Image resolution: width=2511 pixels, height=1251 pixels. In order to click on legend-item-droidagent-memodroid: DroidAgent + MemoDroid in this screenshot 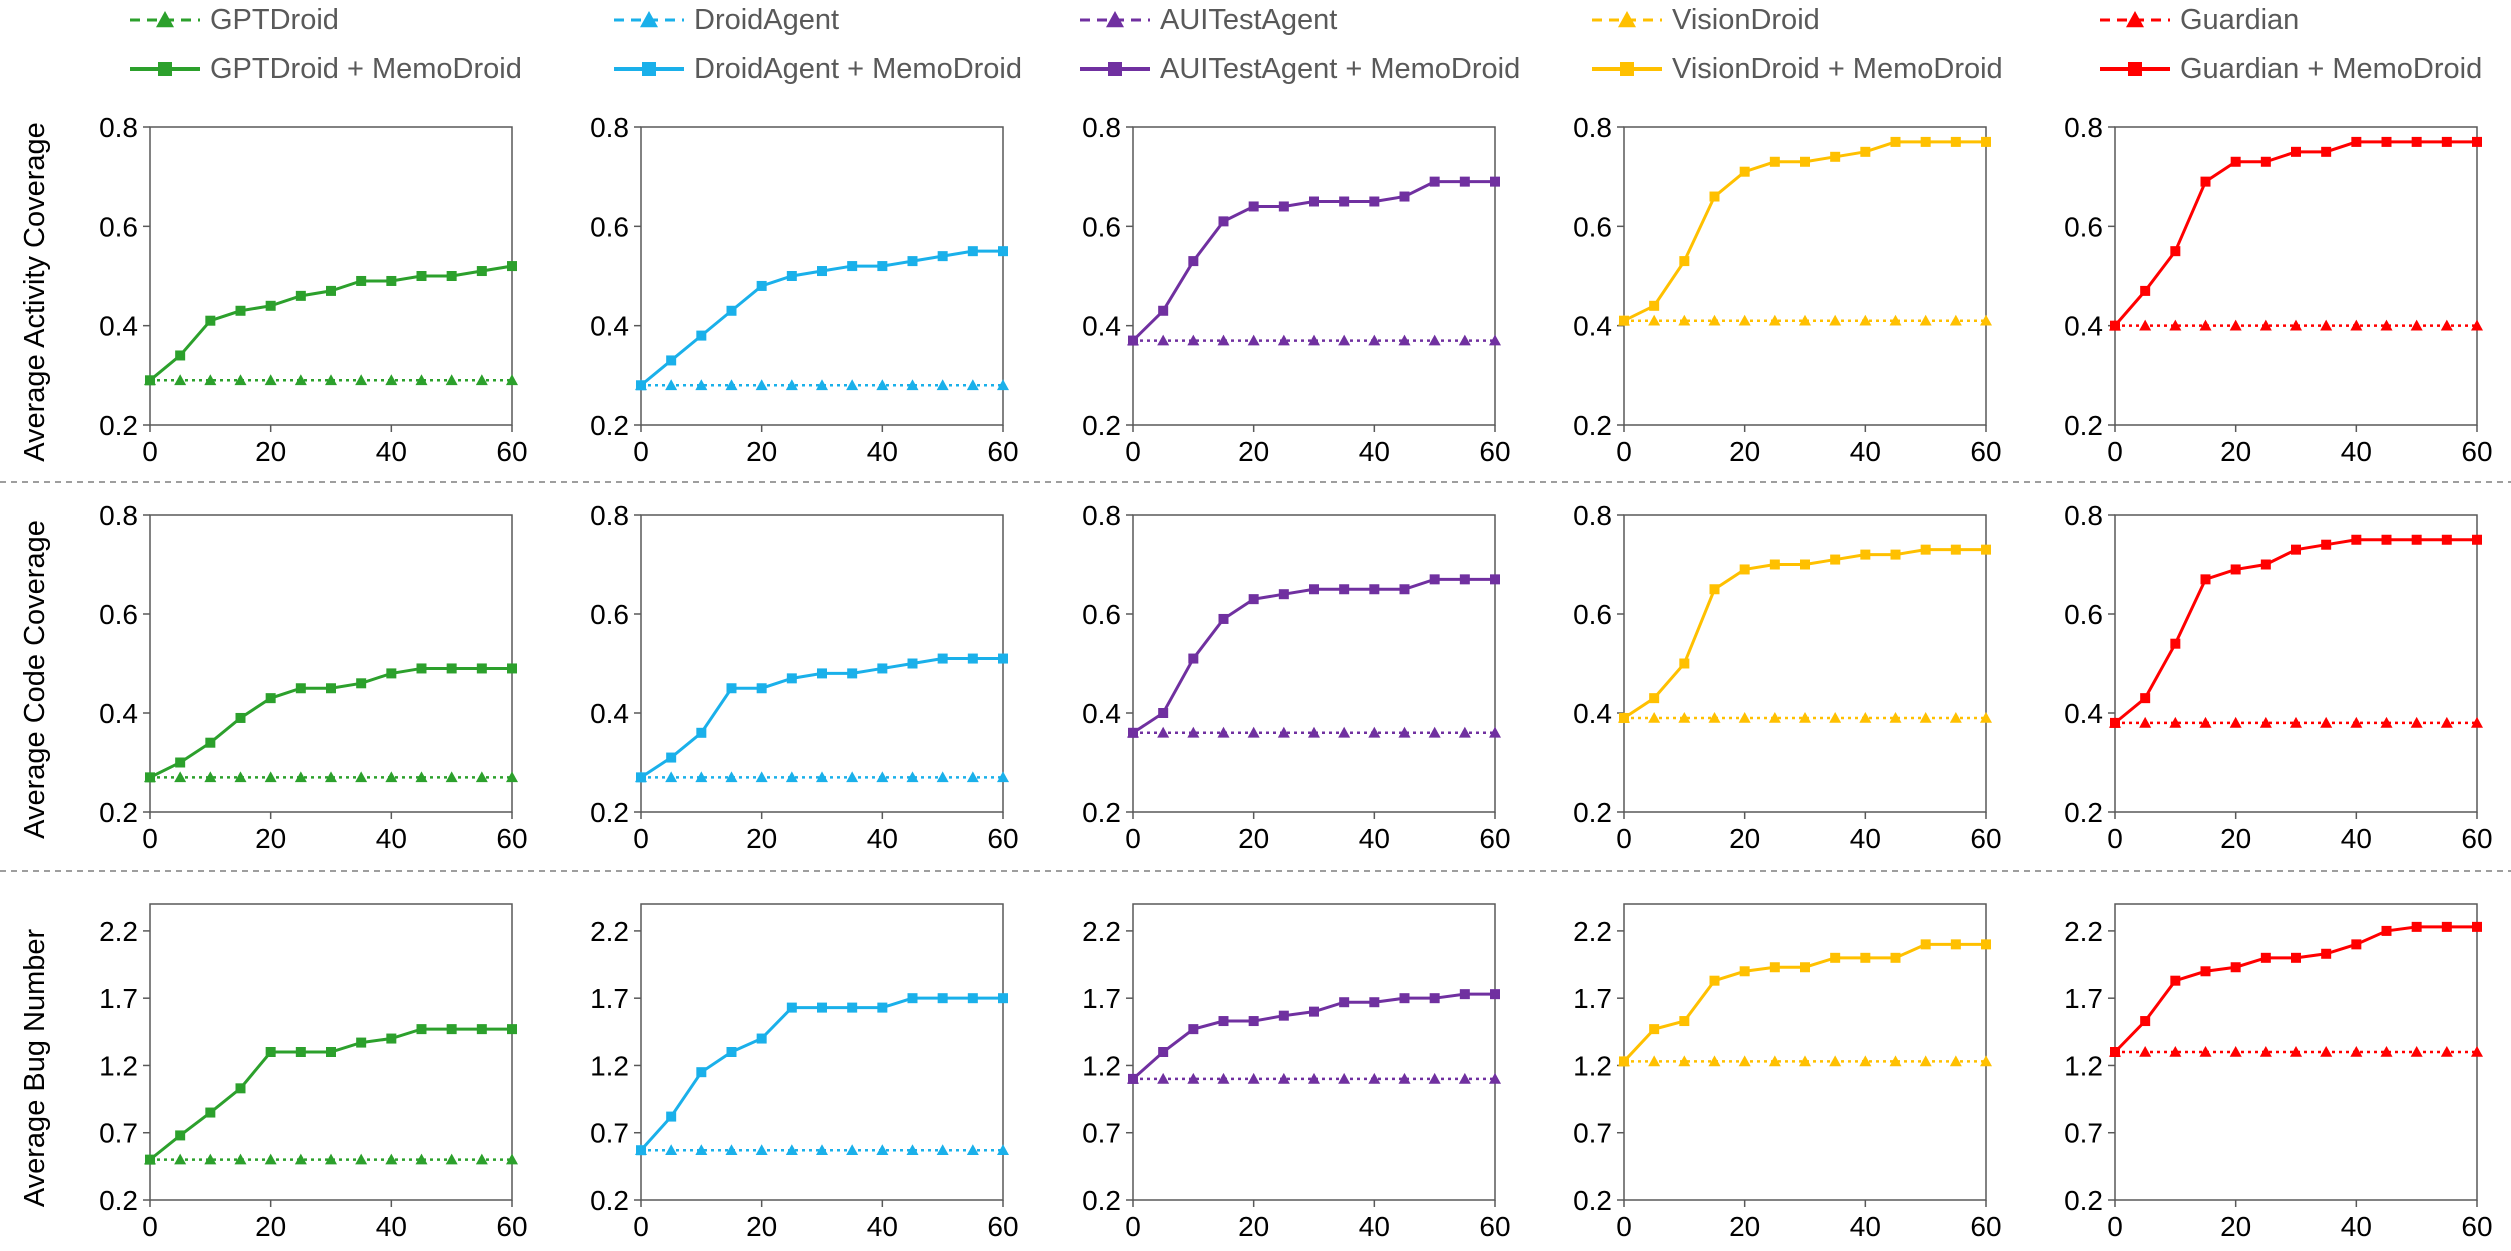, I will do `click(817, 69)`.